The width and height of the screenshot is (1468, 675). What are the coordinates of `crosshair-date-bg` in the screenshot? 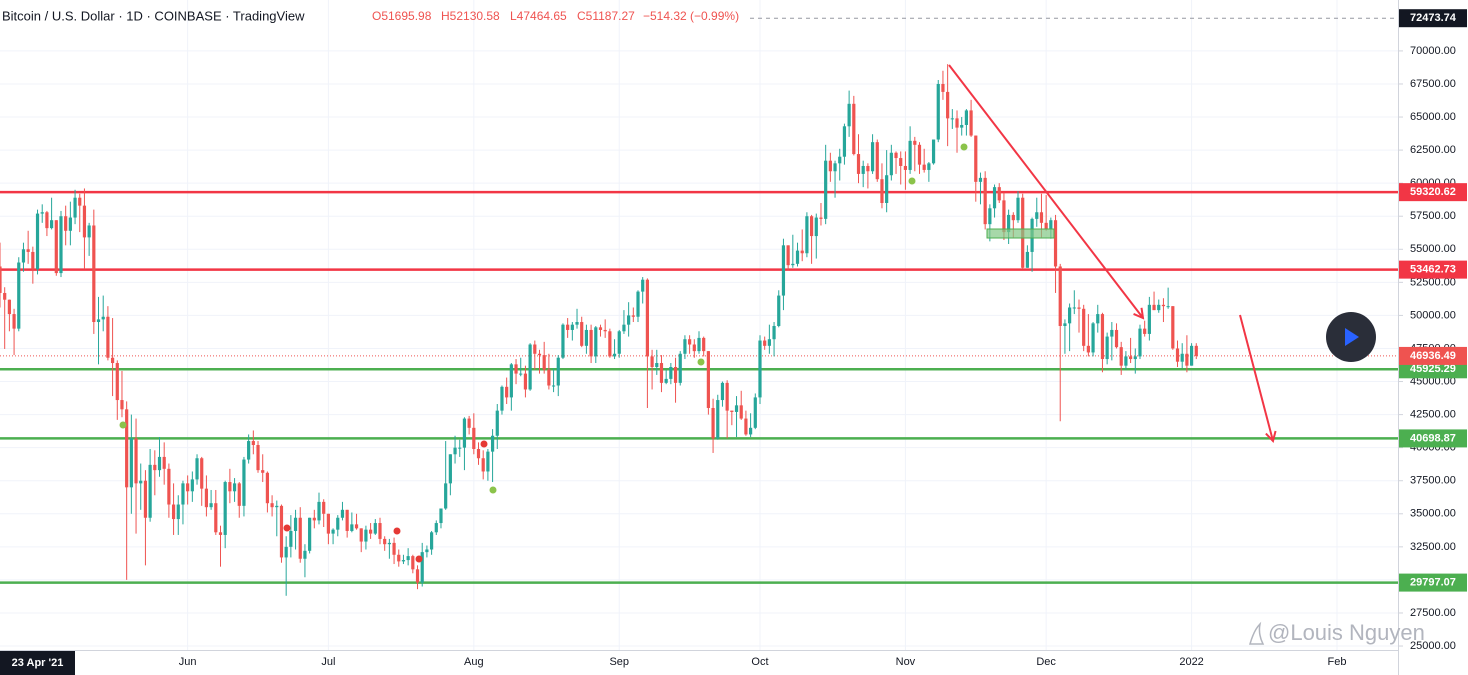 It's located at (37, 663).